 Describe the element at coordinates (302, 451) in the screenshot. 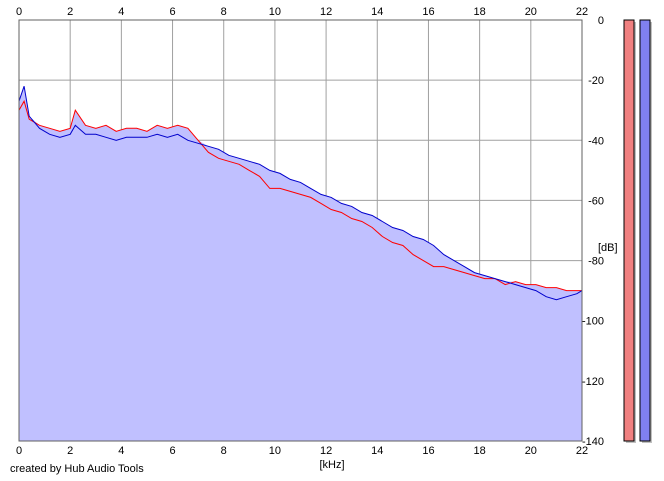

I see `x-tick-labels-bottom: 0 2 4 6 8 10 12 14 16 18 20 22` at that location.